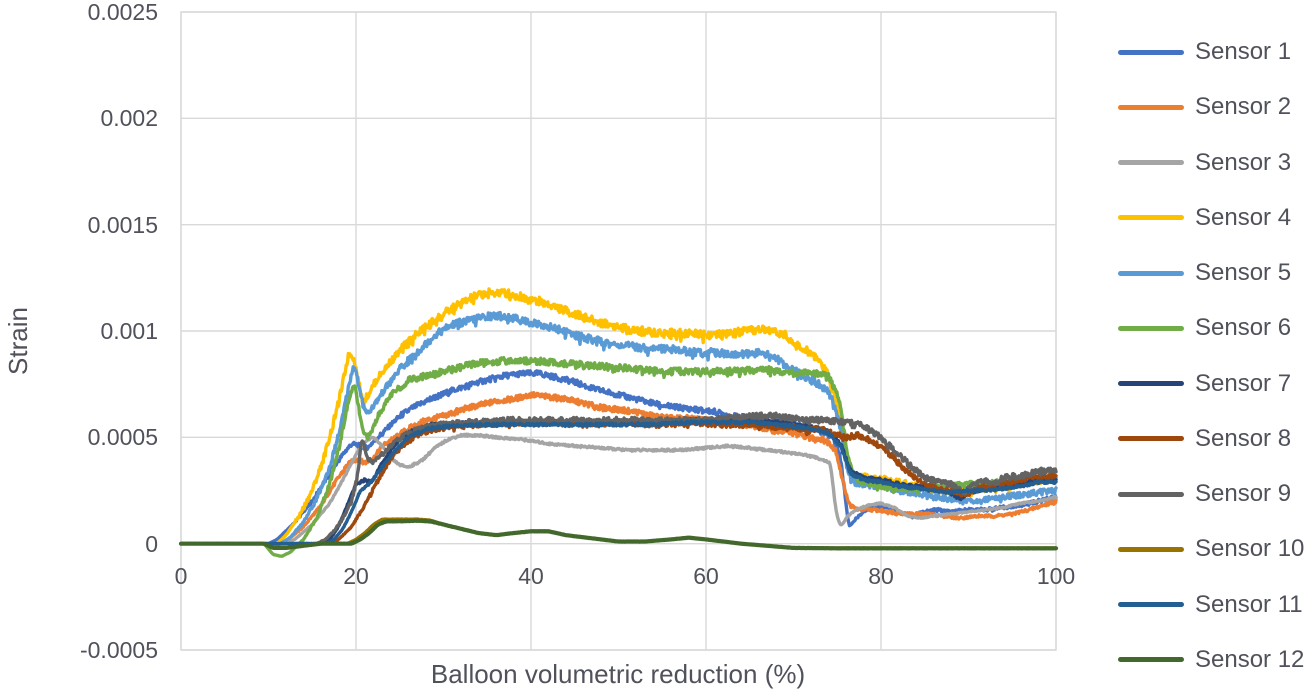  I want to click on legend-label-sensor-11: Sensor 11, so click(1249, 604).